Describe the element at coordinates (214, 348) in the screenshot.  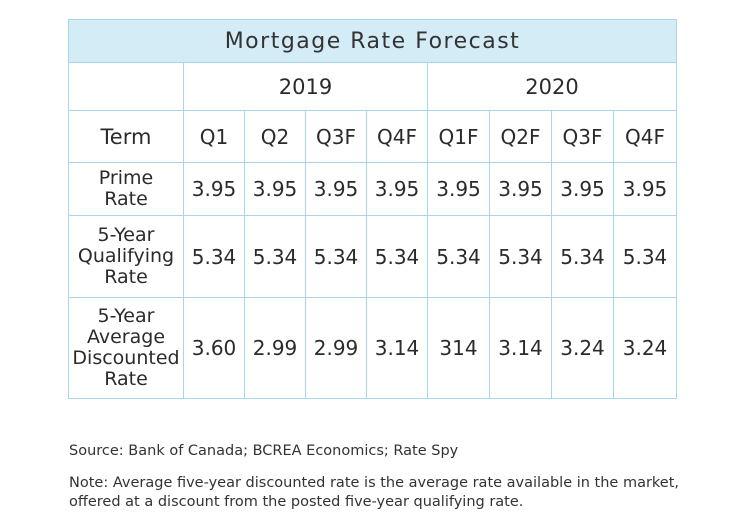
I see `table-cell: 3.60` at that location.